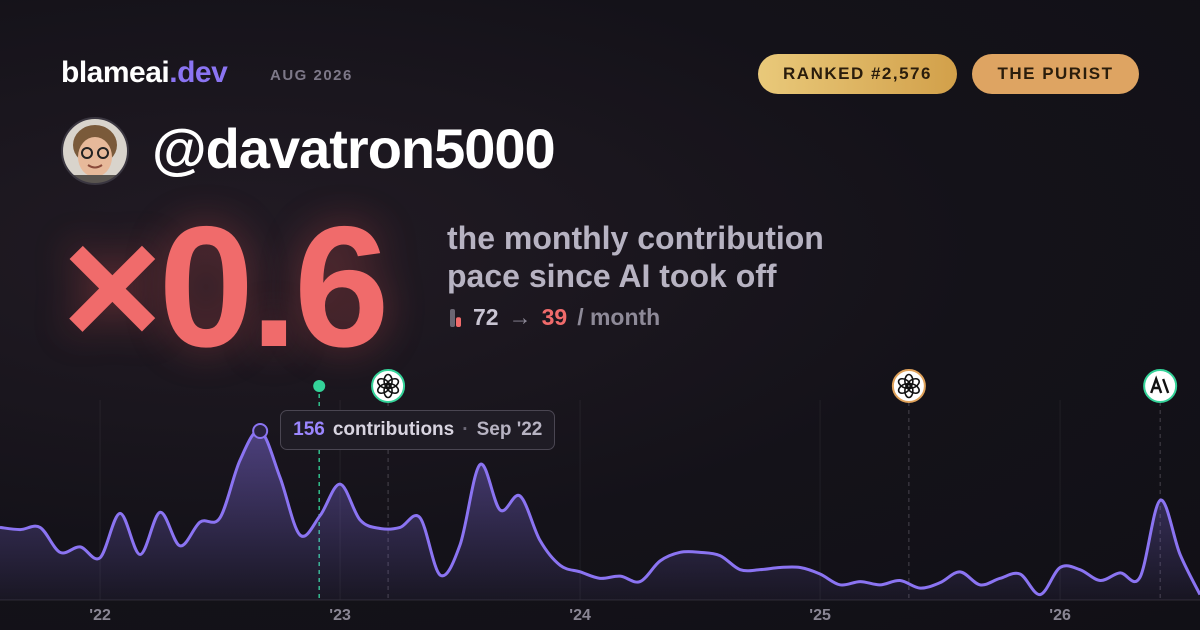  What do you see at coordinates (311, 75) in the screenshot?
I see `period: AUG 2026` at bounding box center [311, 75].